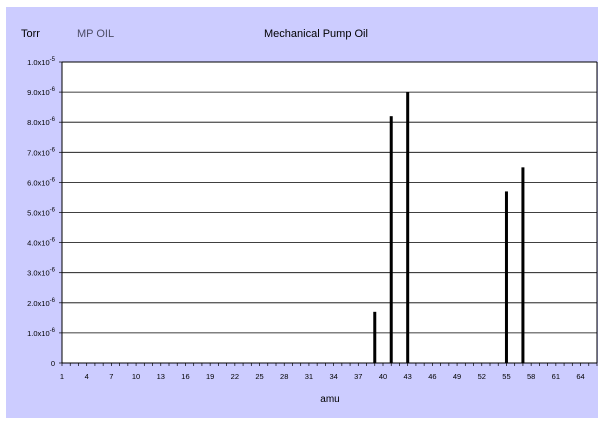 This screenshot has width=604, height=424. What do you see at coordinates (30, 34) in the screenshot?
I see `unit-label: Torr` at bounding box center [30, 34].